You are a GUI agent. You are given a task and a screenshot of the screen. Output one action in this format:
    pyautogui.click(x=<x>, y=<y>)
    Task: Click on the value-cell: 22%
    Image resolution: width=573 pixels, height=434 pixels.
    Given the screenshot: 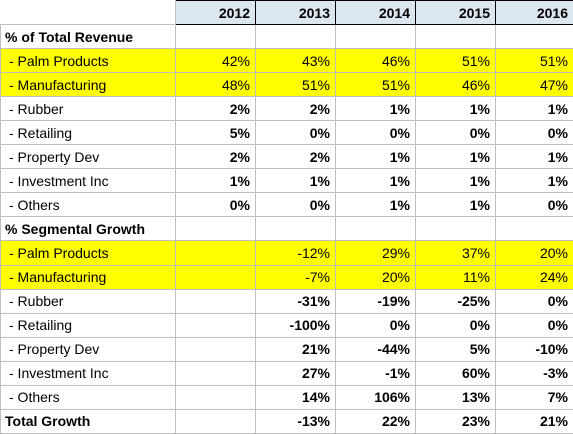 What is the action you would take?
    pyautogui.click(x=375, y=421)
    